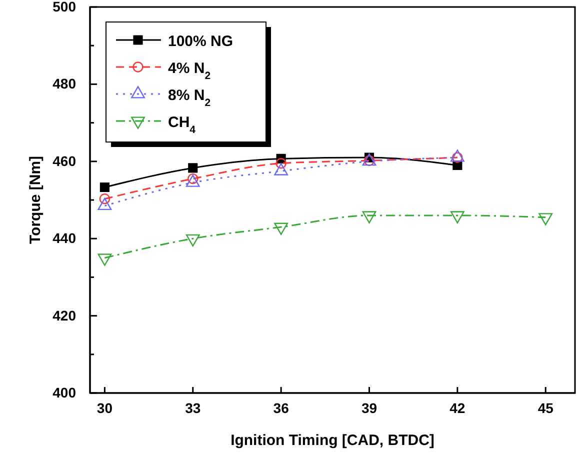  What do you see at coordinates (64, 392) in the screenshot?
I see `y-tick-label: 400` at bounding box center [64, 392].